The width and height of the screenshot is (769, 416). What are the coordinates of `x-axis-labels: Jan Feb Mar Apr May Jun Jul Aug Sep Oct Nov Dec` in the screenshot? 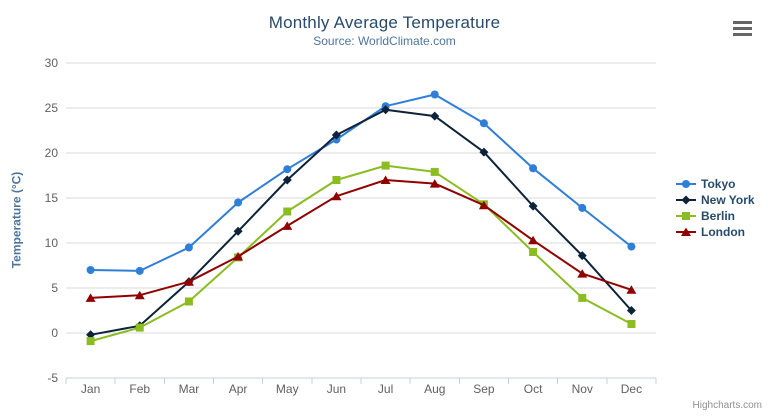 It's located at (361, 389).